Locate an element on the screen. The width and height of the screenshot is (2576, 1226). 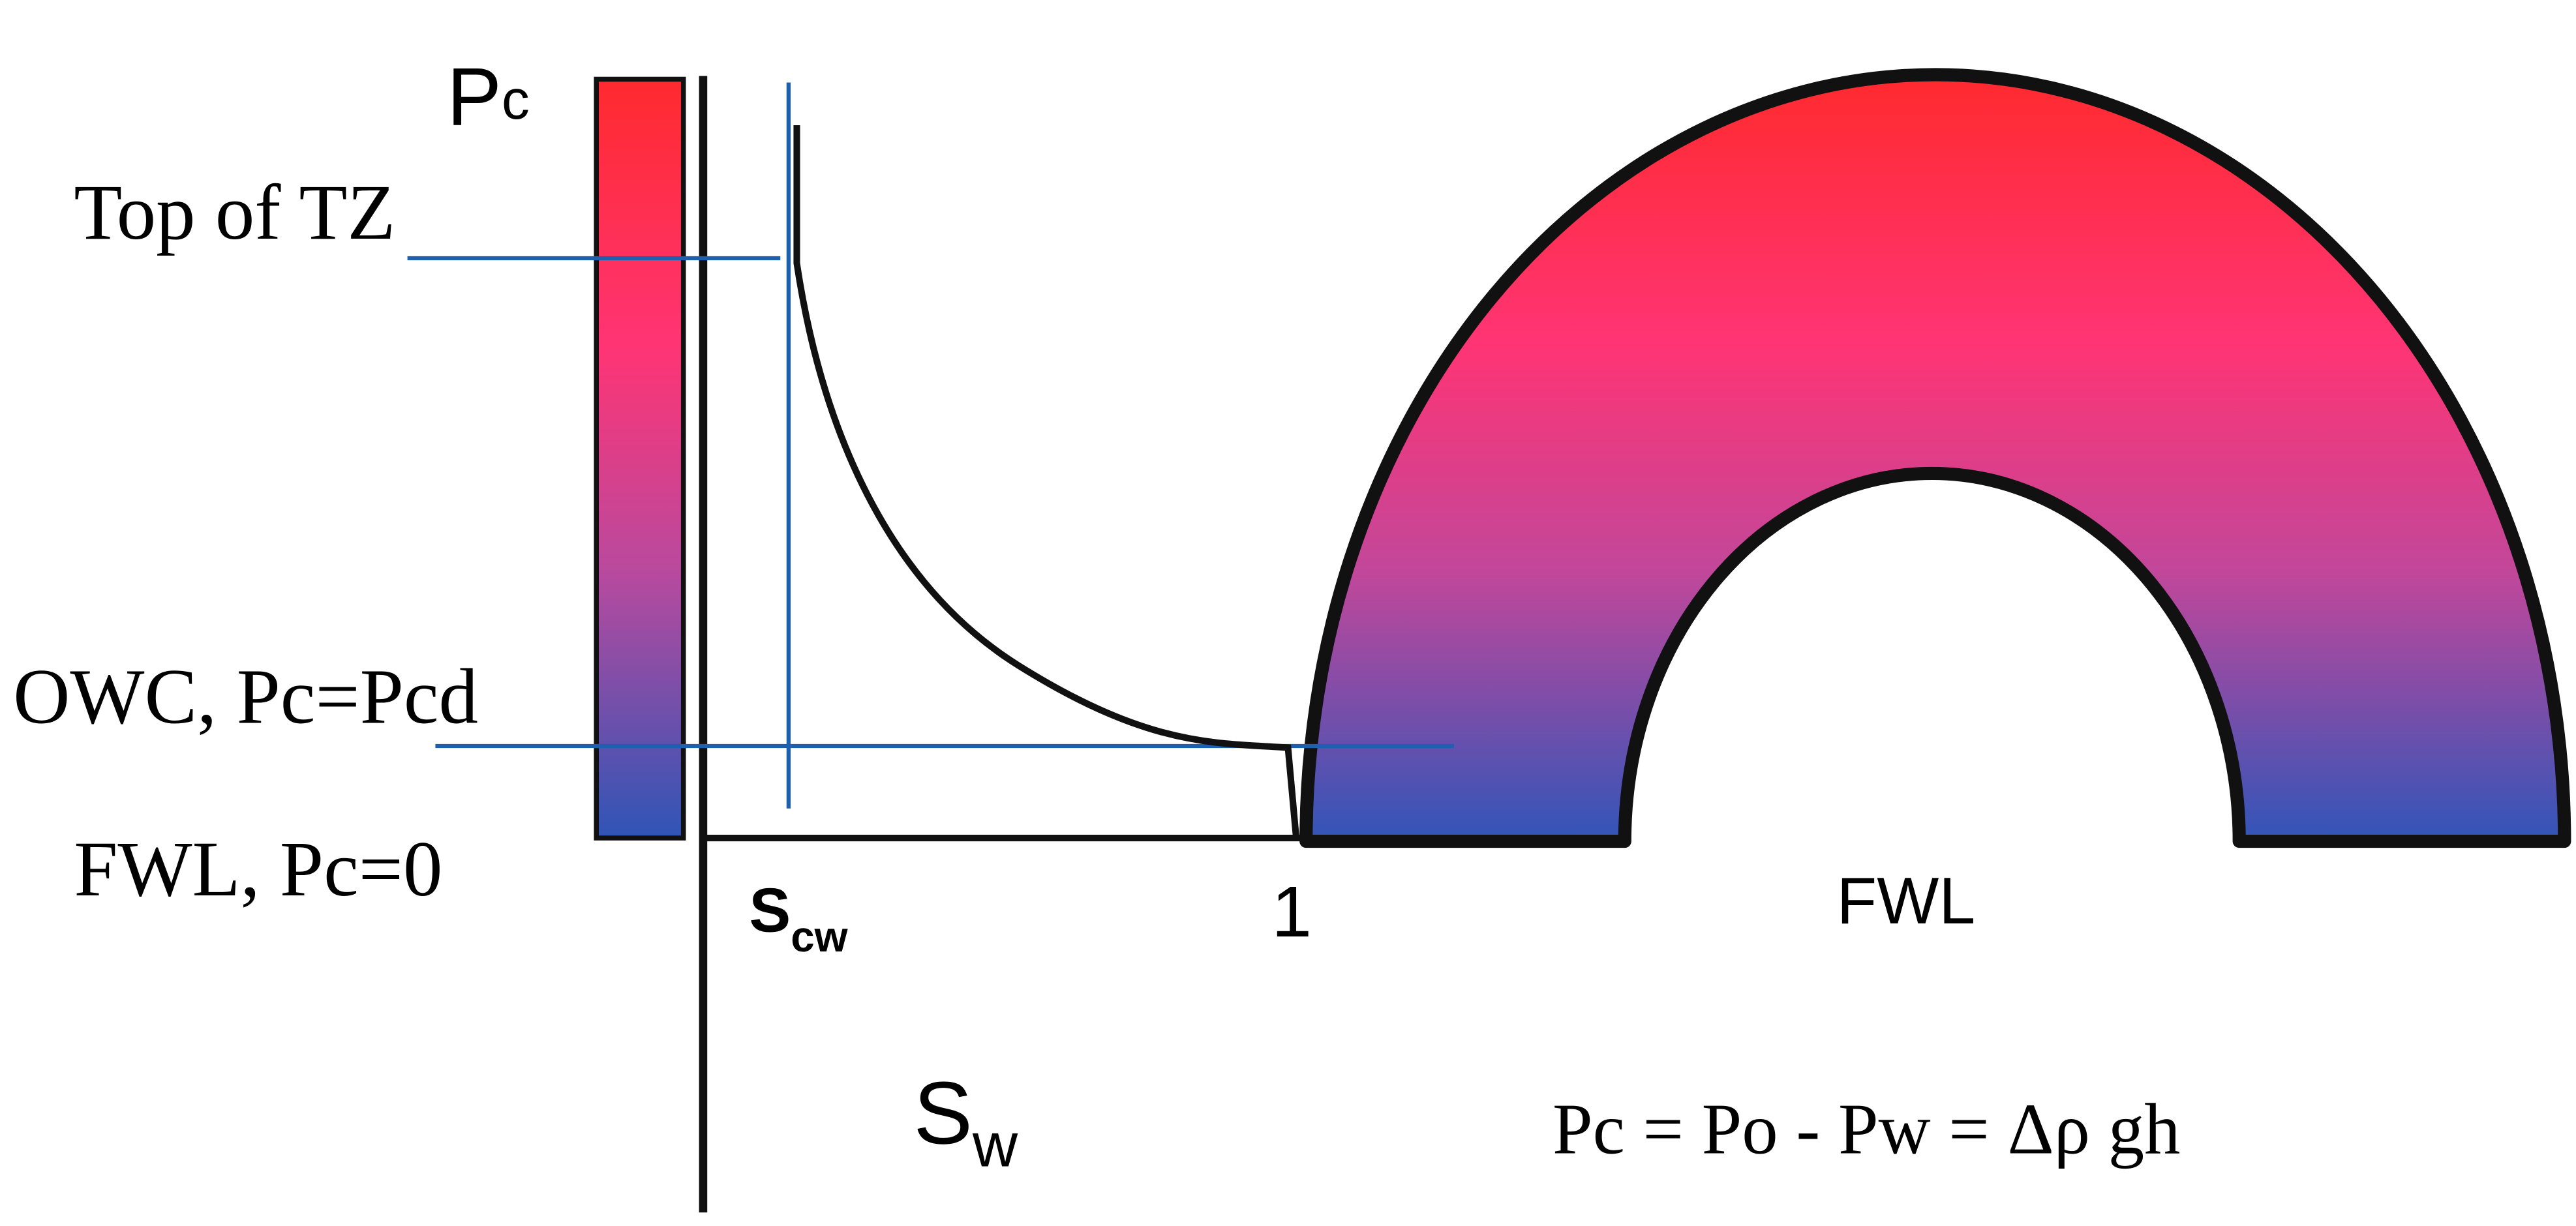
pc-label: Pc is located at coordinates (489, 97).